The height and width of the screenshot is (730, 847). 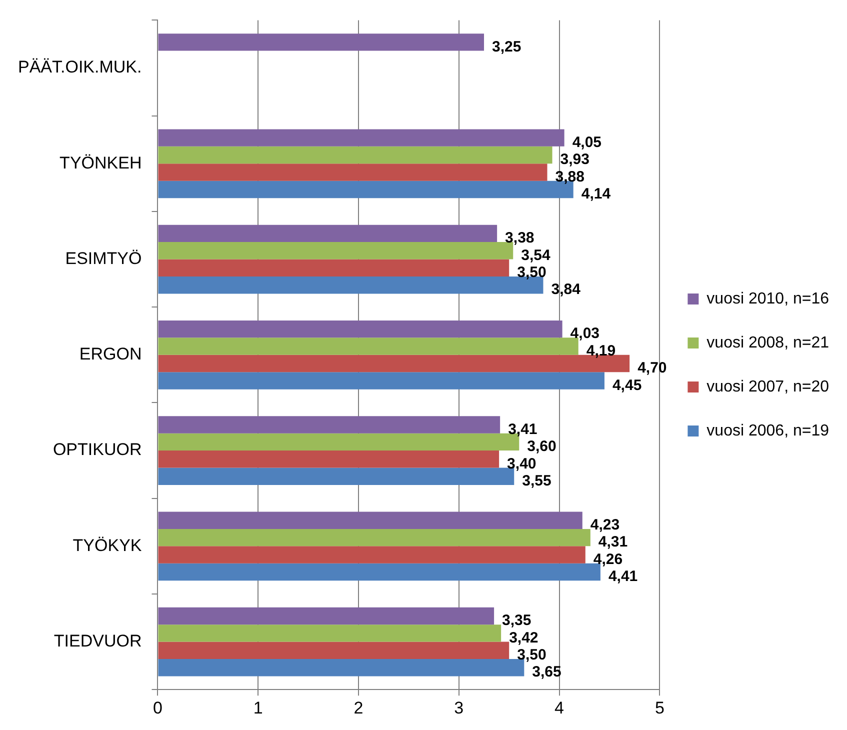 What do you see at coordinates (523, 429) in the screenshot?
I see `data-label: 3,41` at bounding box center [523, 429].